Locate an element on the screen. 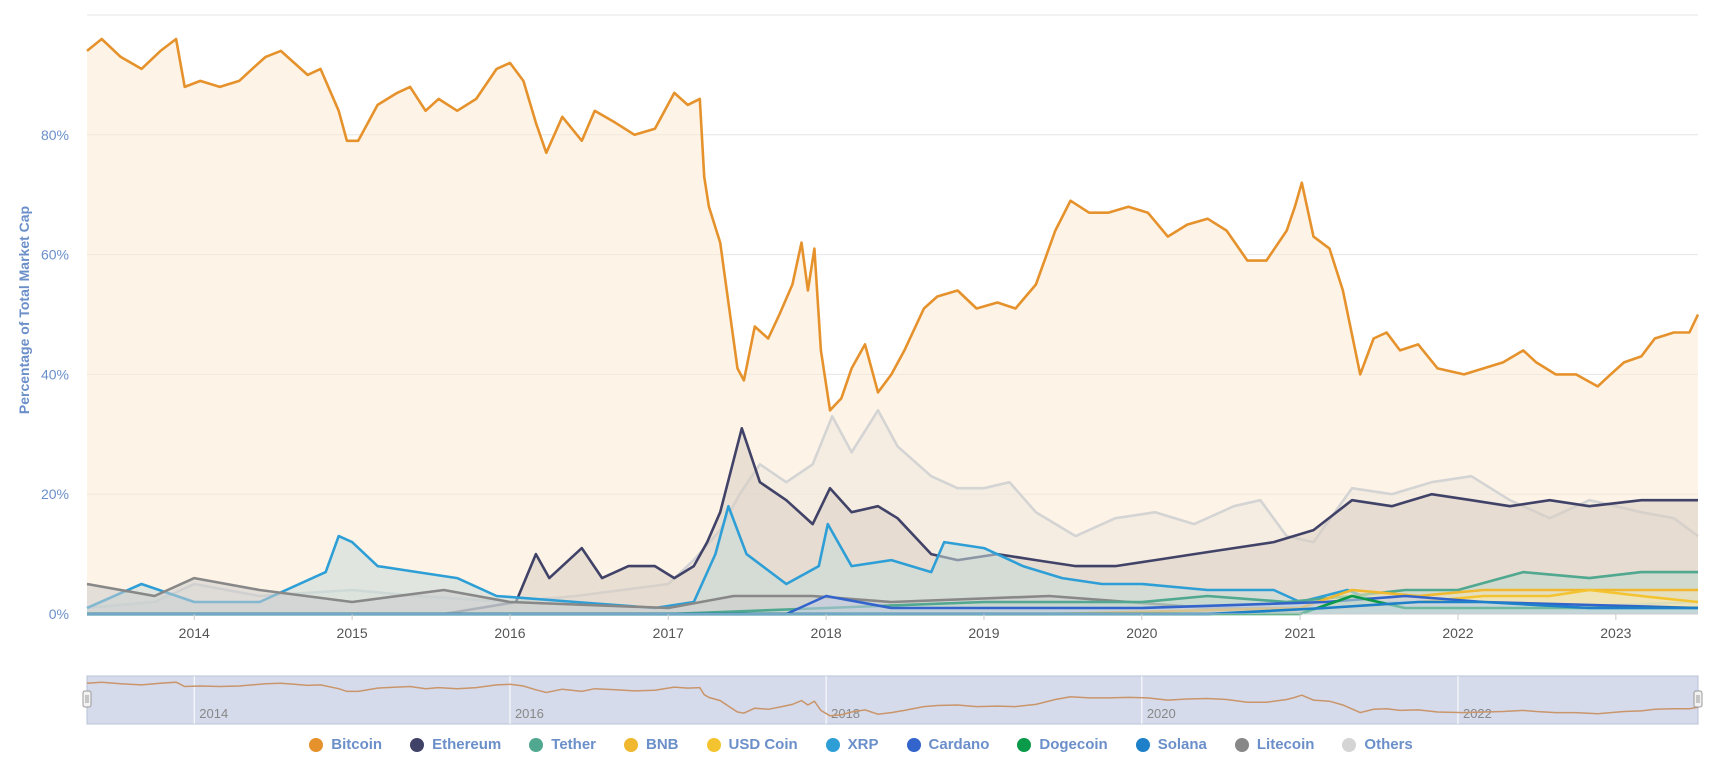 The height and width of the screenshot is (764, 1722). legend-item-cardano: Cardano is located at coordinates (948, 744).